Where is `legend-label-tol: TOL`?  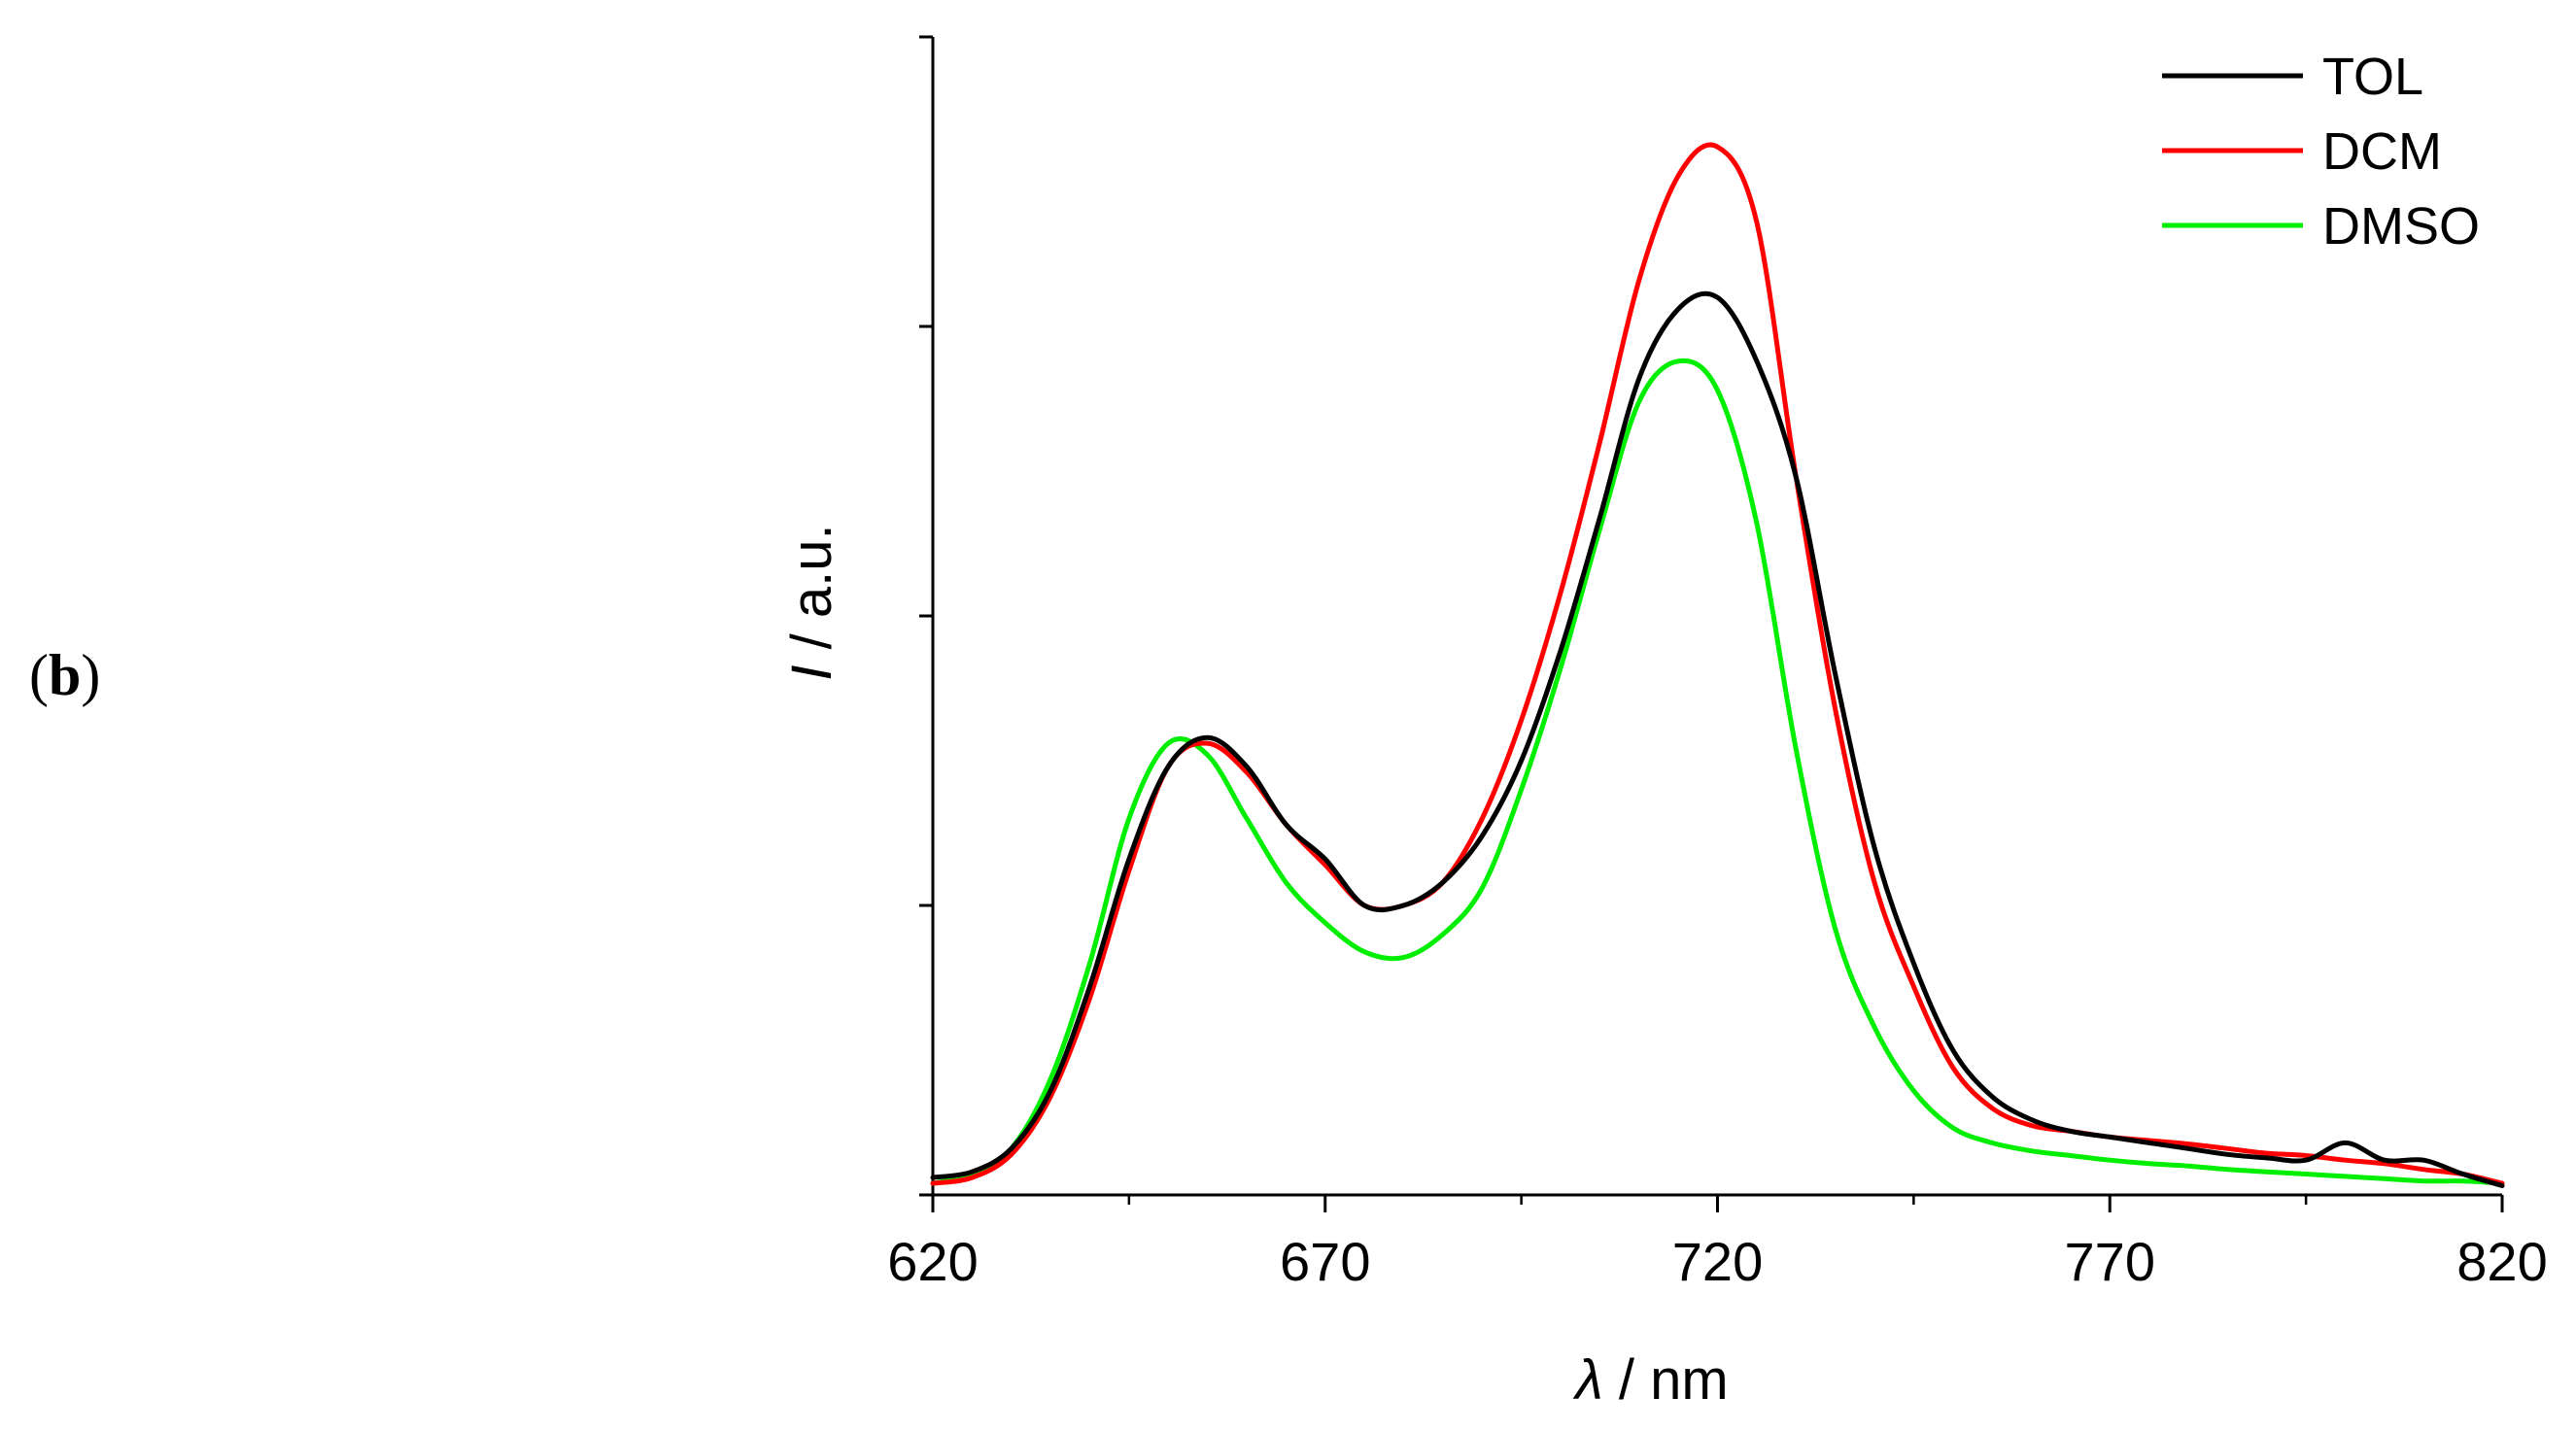
legend-label-tol: TOL is located at coordinates (2372, 77).